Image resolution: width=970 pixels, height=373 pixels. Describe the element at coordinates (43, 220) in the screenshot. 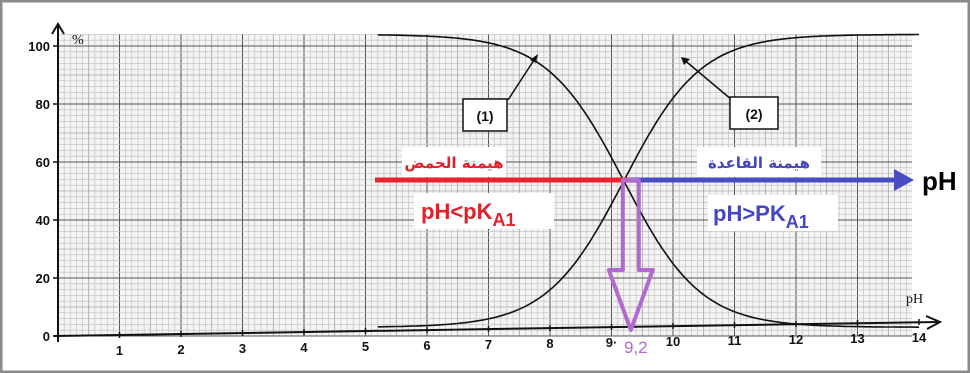

I see `y-tick-label: 40` at that location.